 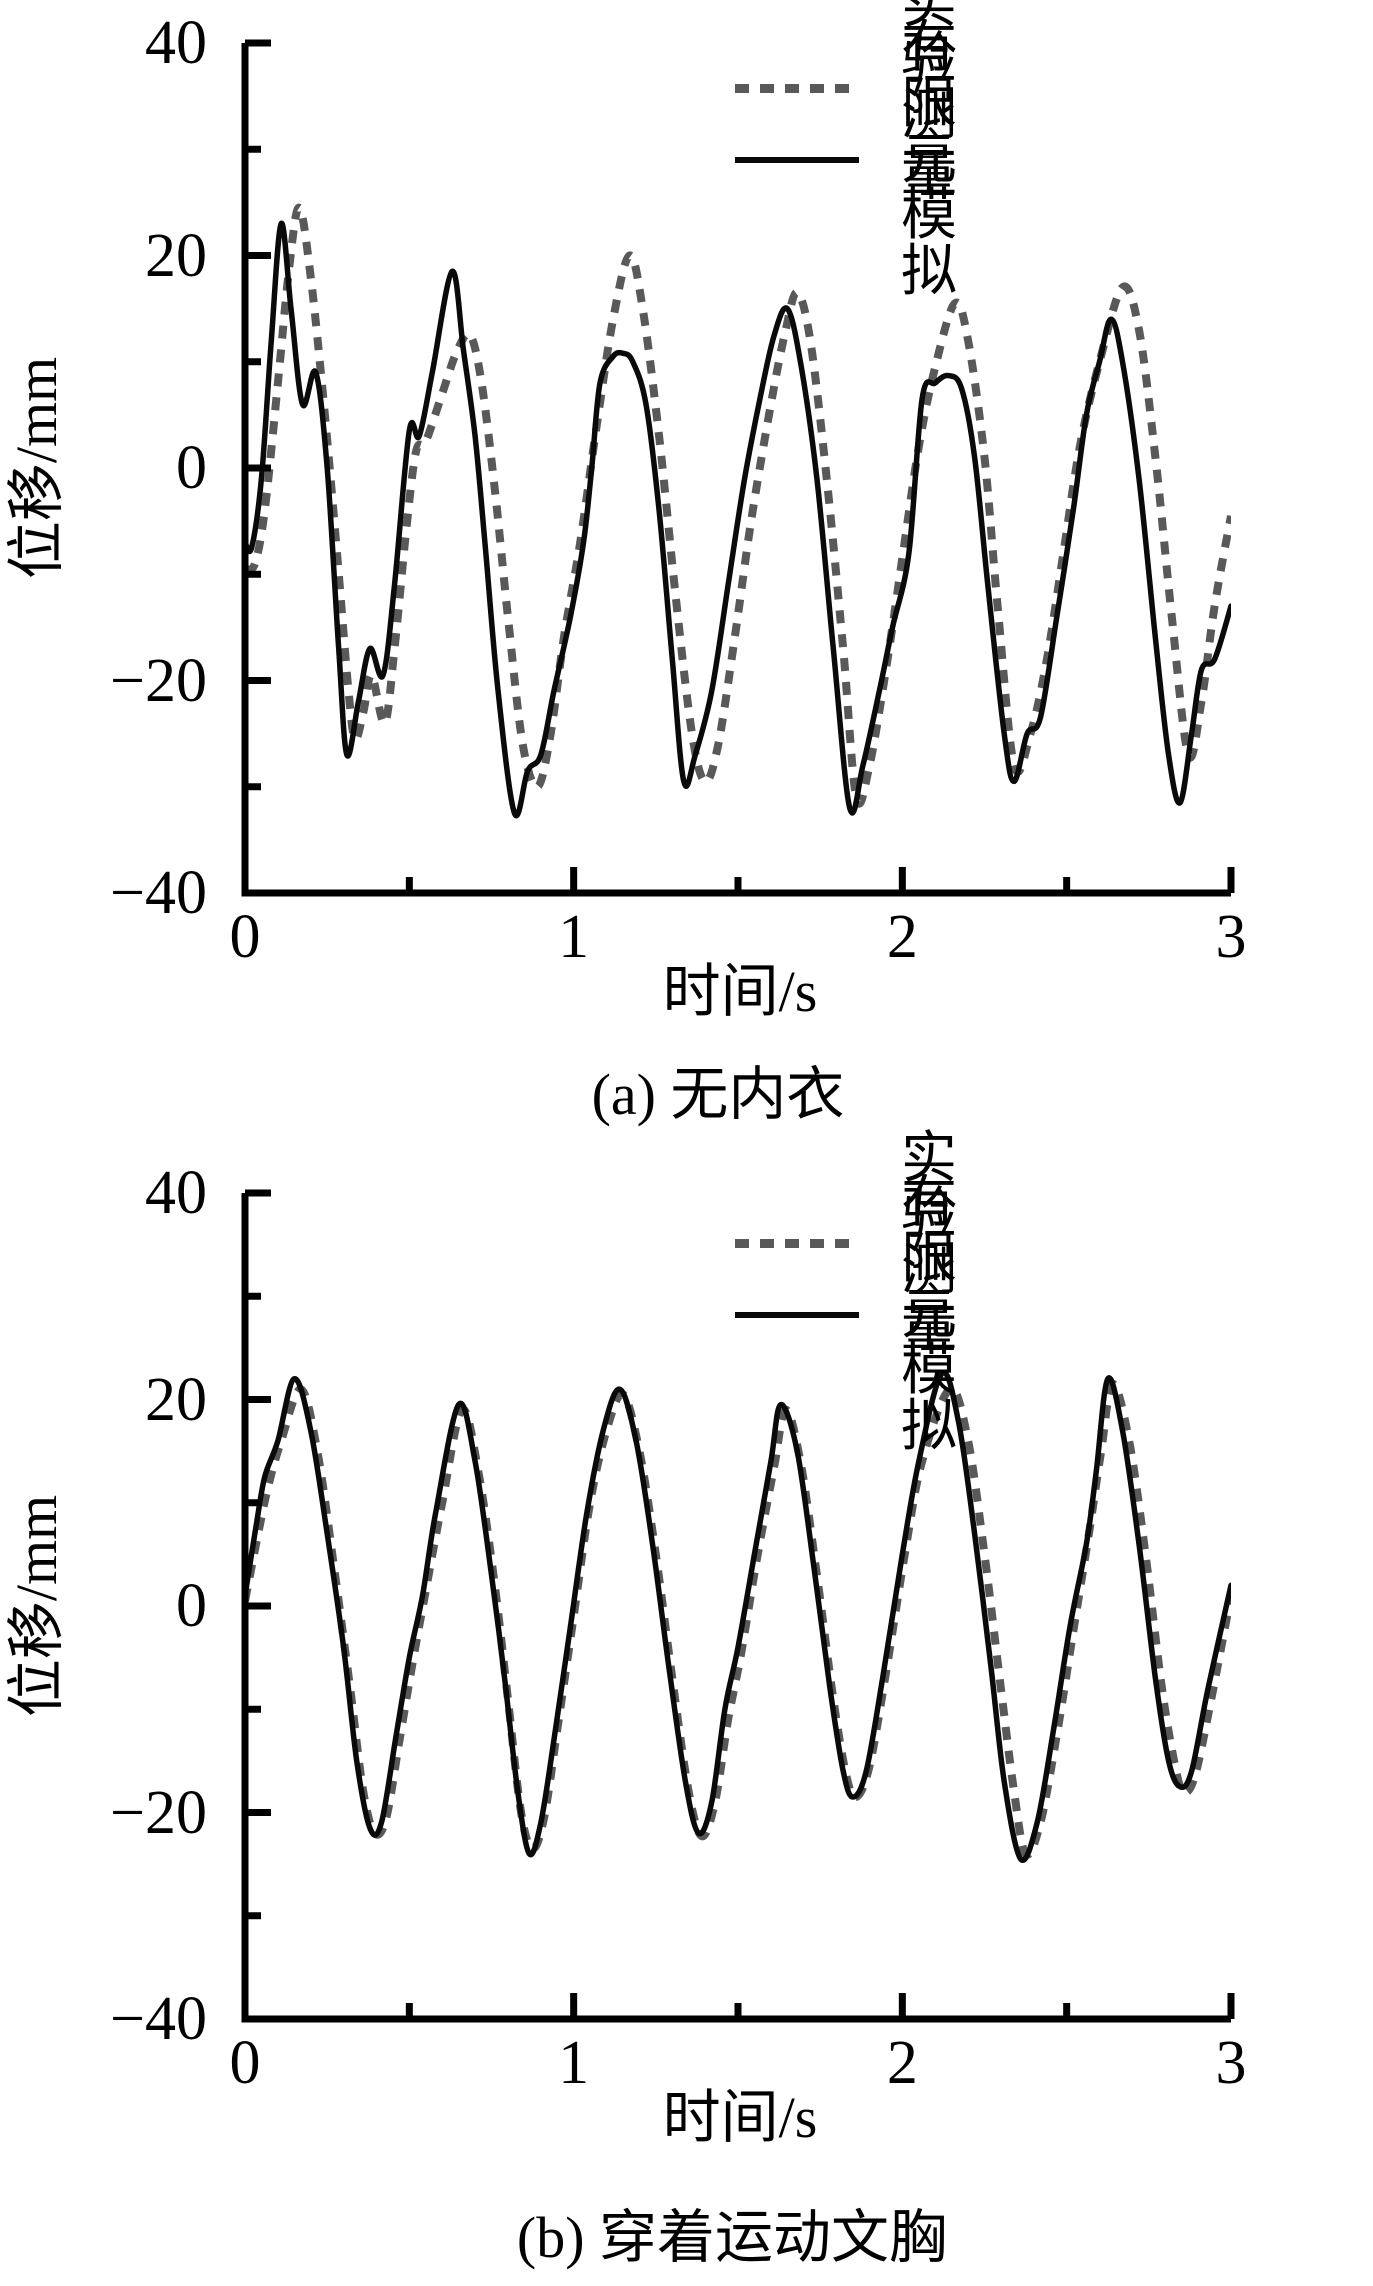 I want to click on x-axis-label-a: 时间/s, so click(x=740, y=991).